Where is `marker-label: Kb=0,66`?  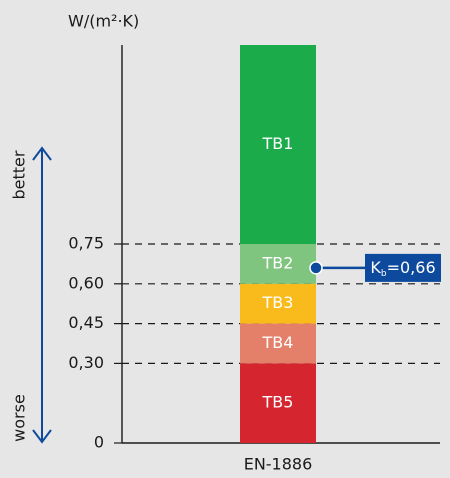 marker-label: Kb=0,66 is located at coordinates (402, 267).